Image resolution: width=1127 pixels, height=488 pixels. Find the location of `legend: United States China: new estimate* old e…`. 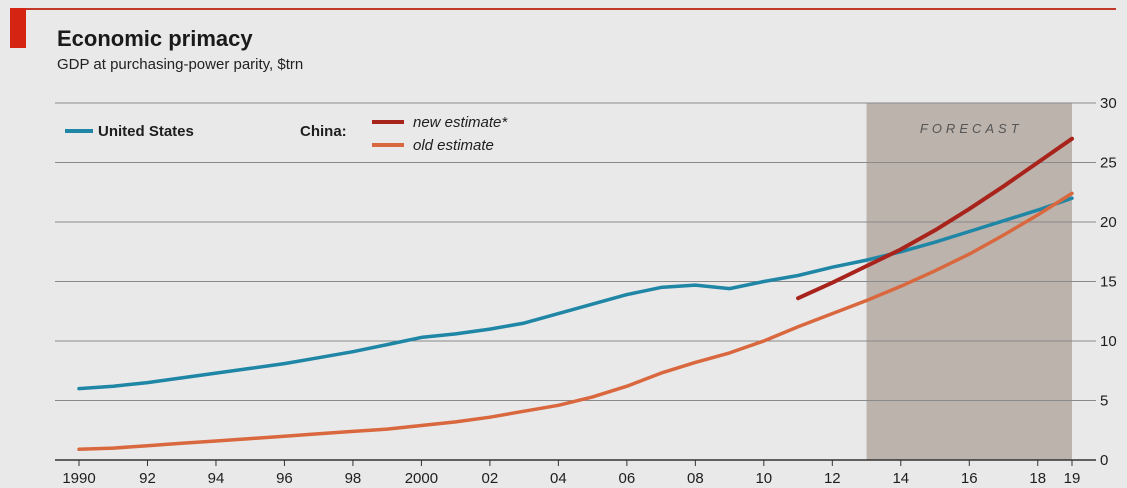

legend: United States China: new estimate* old e… is located at coordinates (286, 134).